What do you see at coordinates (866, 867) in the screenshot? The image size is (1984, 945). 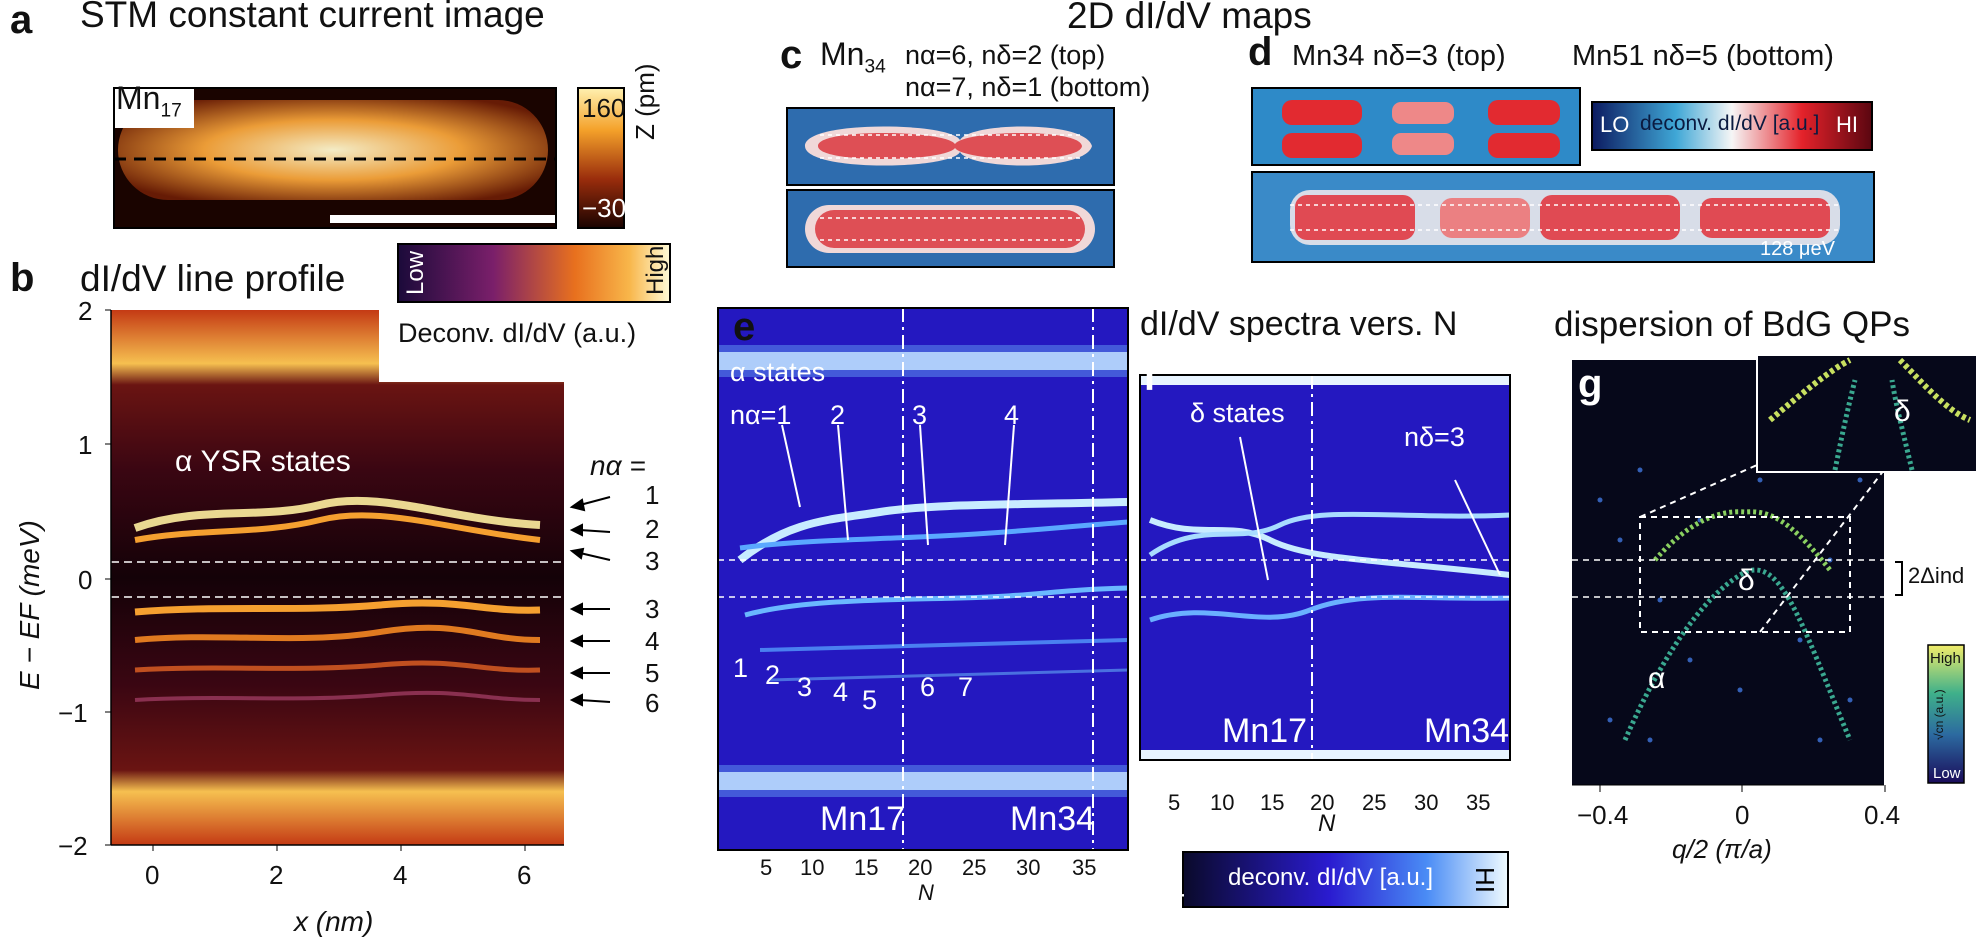 I see `panel-e-xtick-15: 15` at bounding box center [866, 867].